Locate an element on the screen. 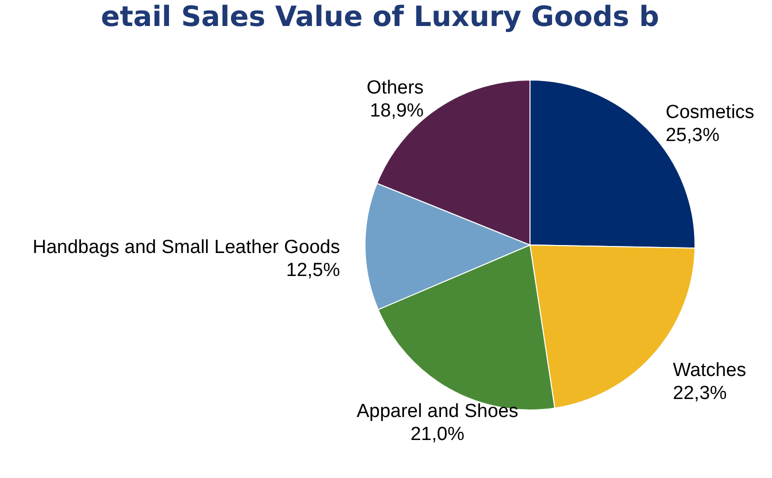 This screenshot has height=478, width=772. data-label: 12,5% is located at coordinates (313, 270).